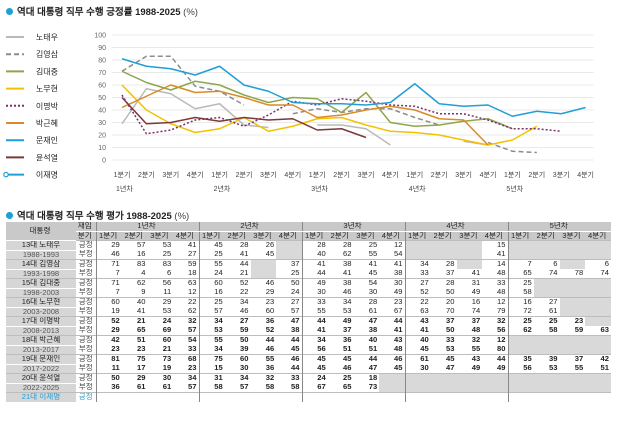 The height and width of the screenshot is (426, 640). I want to click on value-cell: 34, so click(186, 378).